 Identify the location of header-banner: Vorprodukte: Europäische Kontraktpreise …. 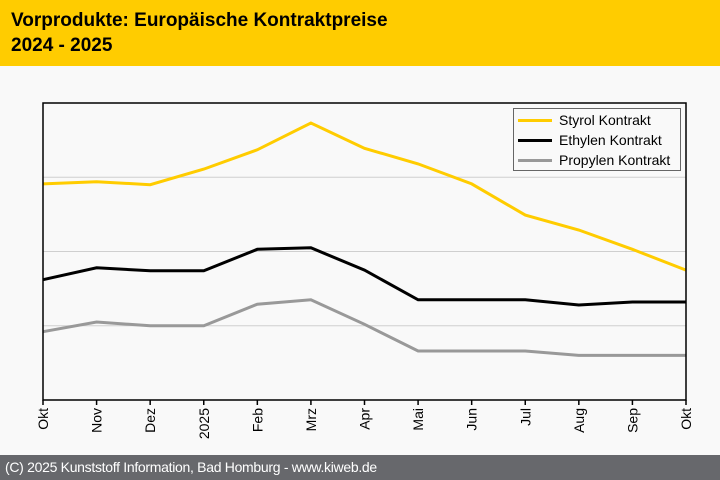
(360, 33).